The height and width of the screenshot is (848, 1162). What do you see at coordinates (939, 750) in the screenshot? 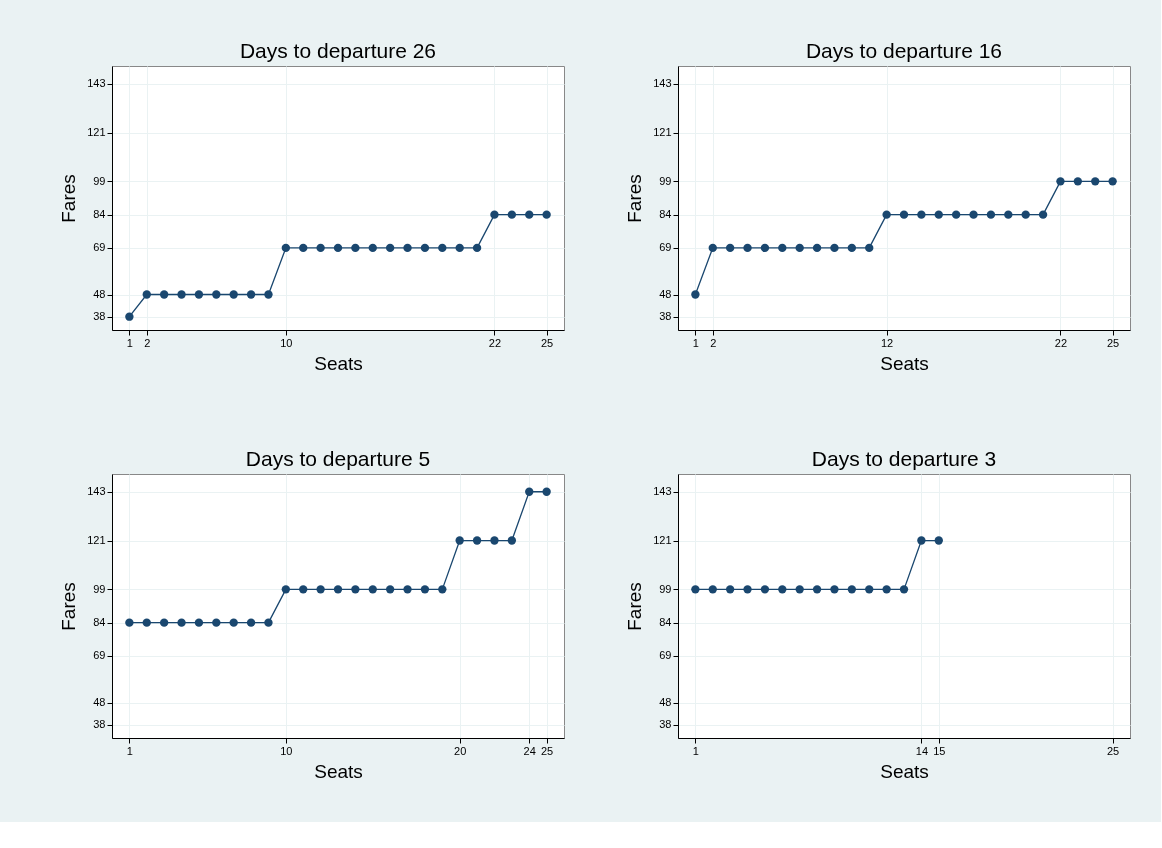
I see `x-tick-label: 15` at bounding box center [939, 750].